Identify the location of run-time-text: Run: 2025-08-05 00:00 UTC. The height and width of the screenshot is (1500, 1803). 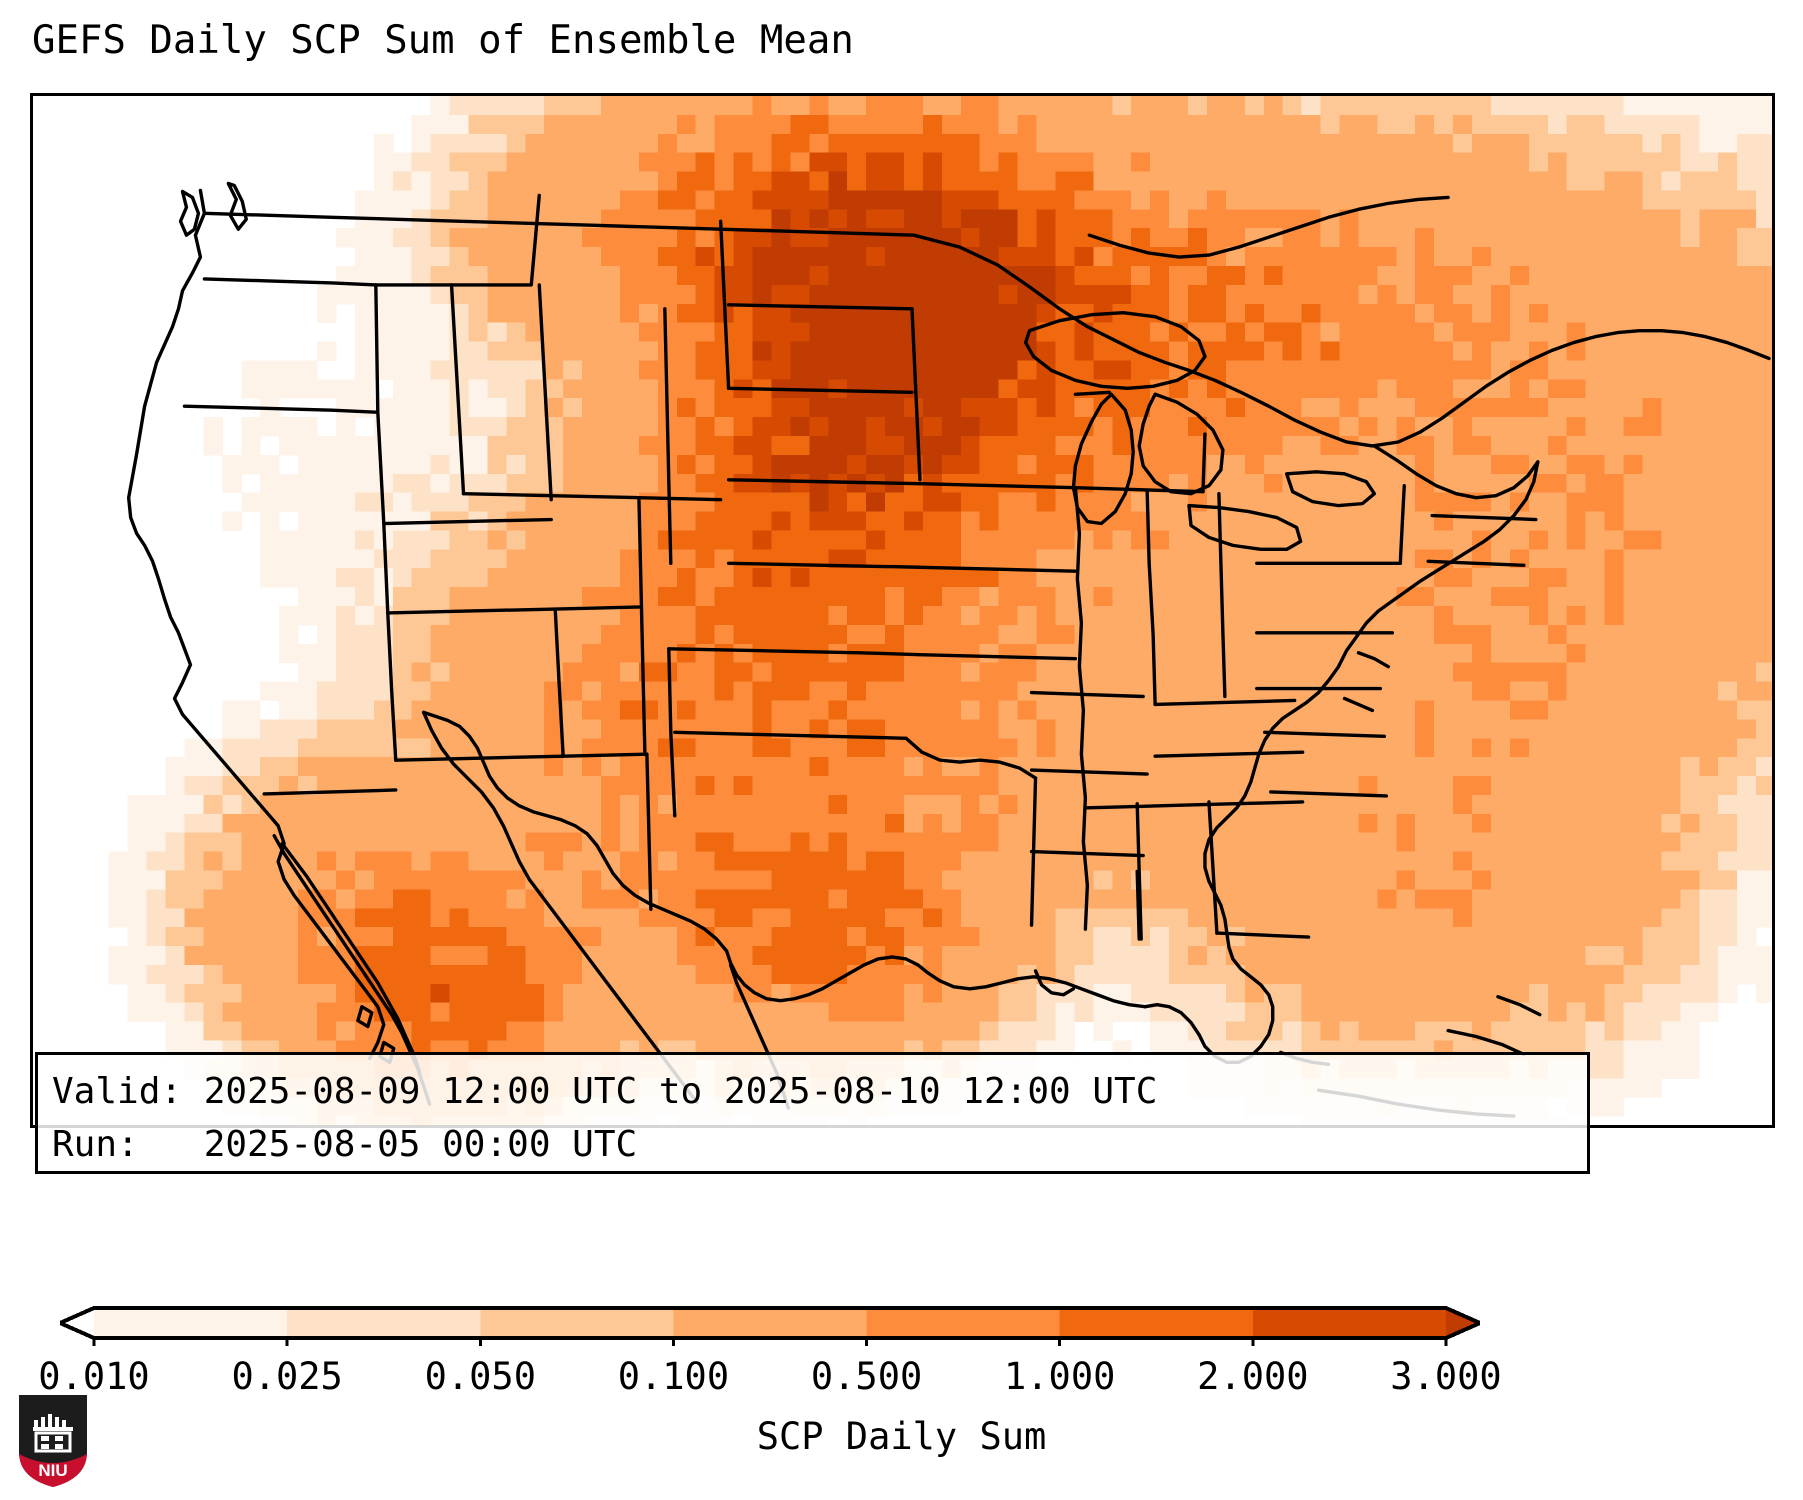
(345, 1144).